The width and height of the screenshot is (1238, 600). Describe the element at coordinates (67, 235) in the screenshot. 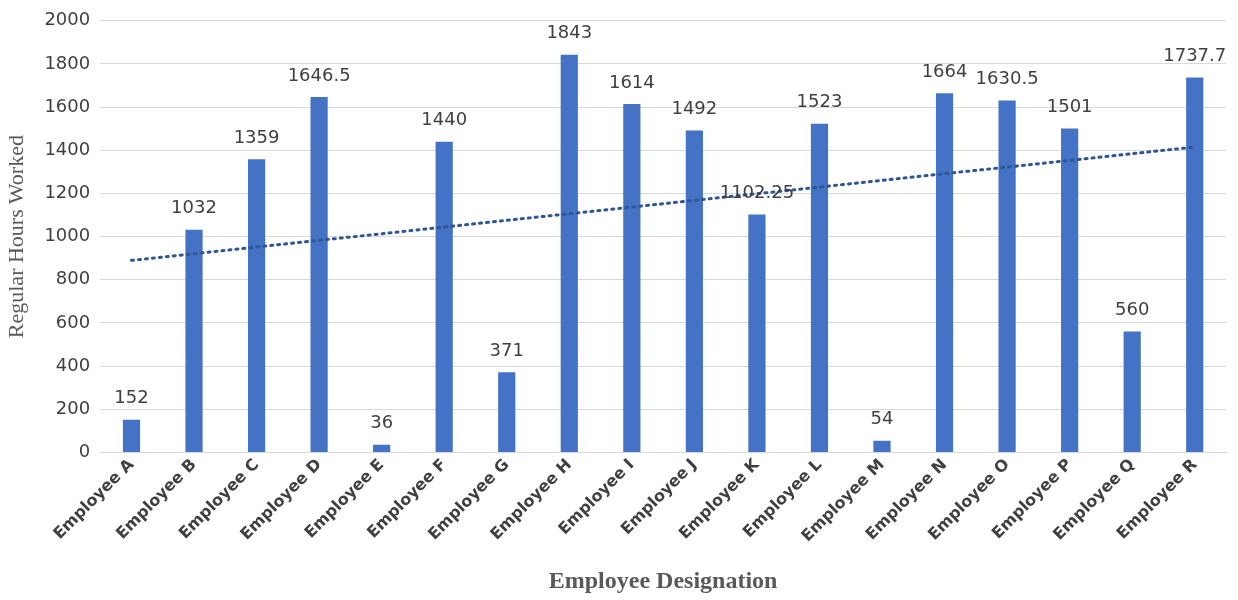

I see `y-tick-label: 1000` at that location.